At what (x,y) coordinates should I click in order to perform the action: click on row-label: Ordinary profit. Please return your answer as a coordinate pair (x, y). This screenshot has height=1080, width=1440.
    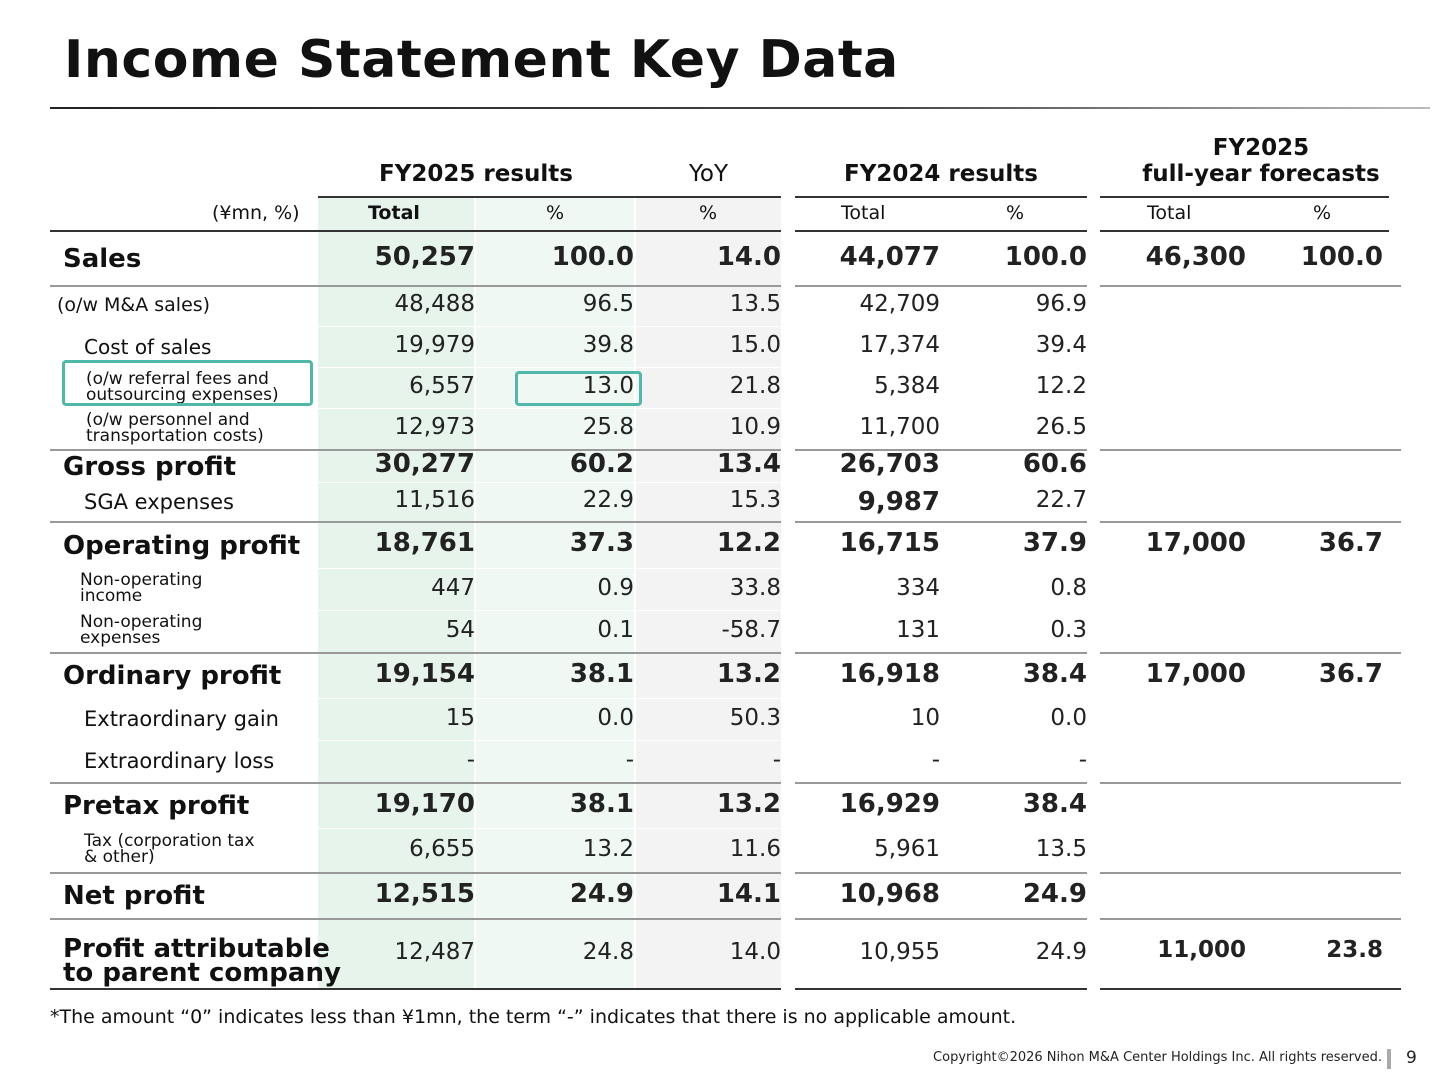
    Looking at the image, I should click on (172, 676).